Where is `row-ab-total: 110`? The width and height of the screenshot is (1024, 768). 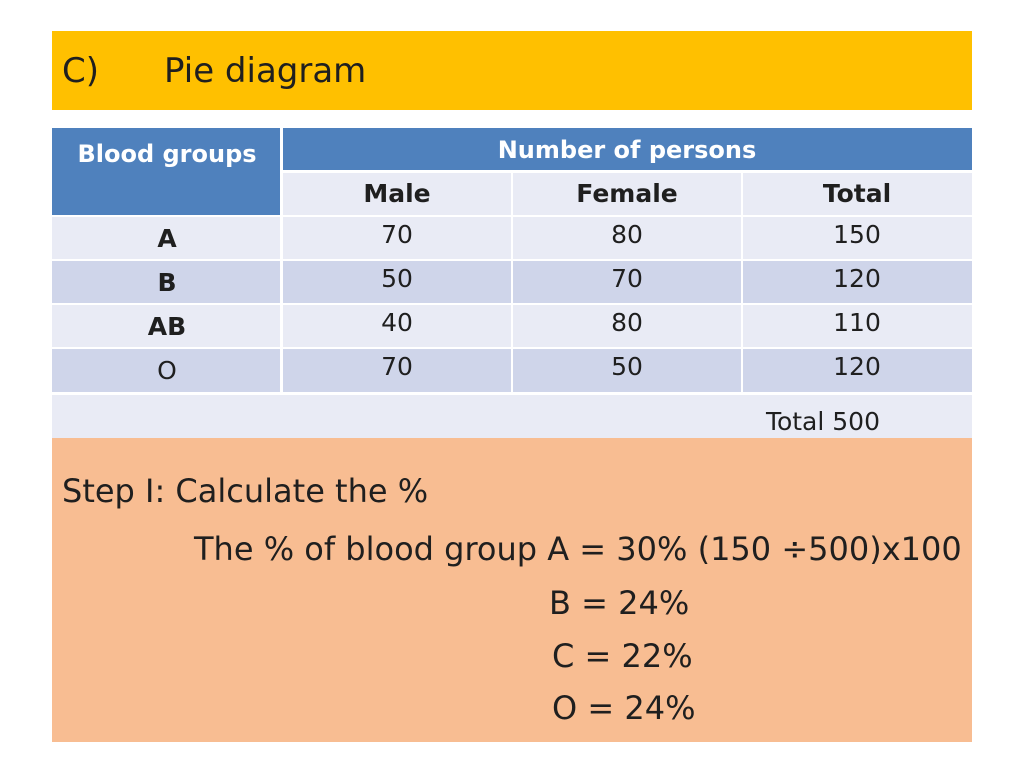
row-ab-total: 110 is located at coordinates (857, 326).